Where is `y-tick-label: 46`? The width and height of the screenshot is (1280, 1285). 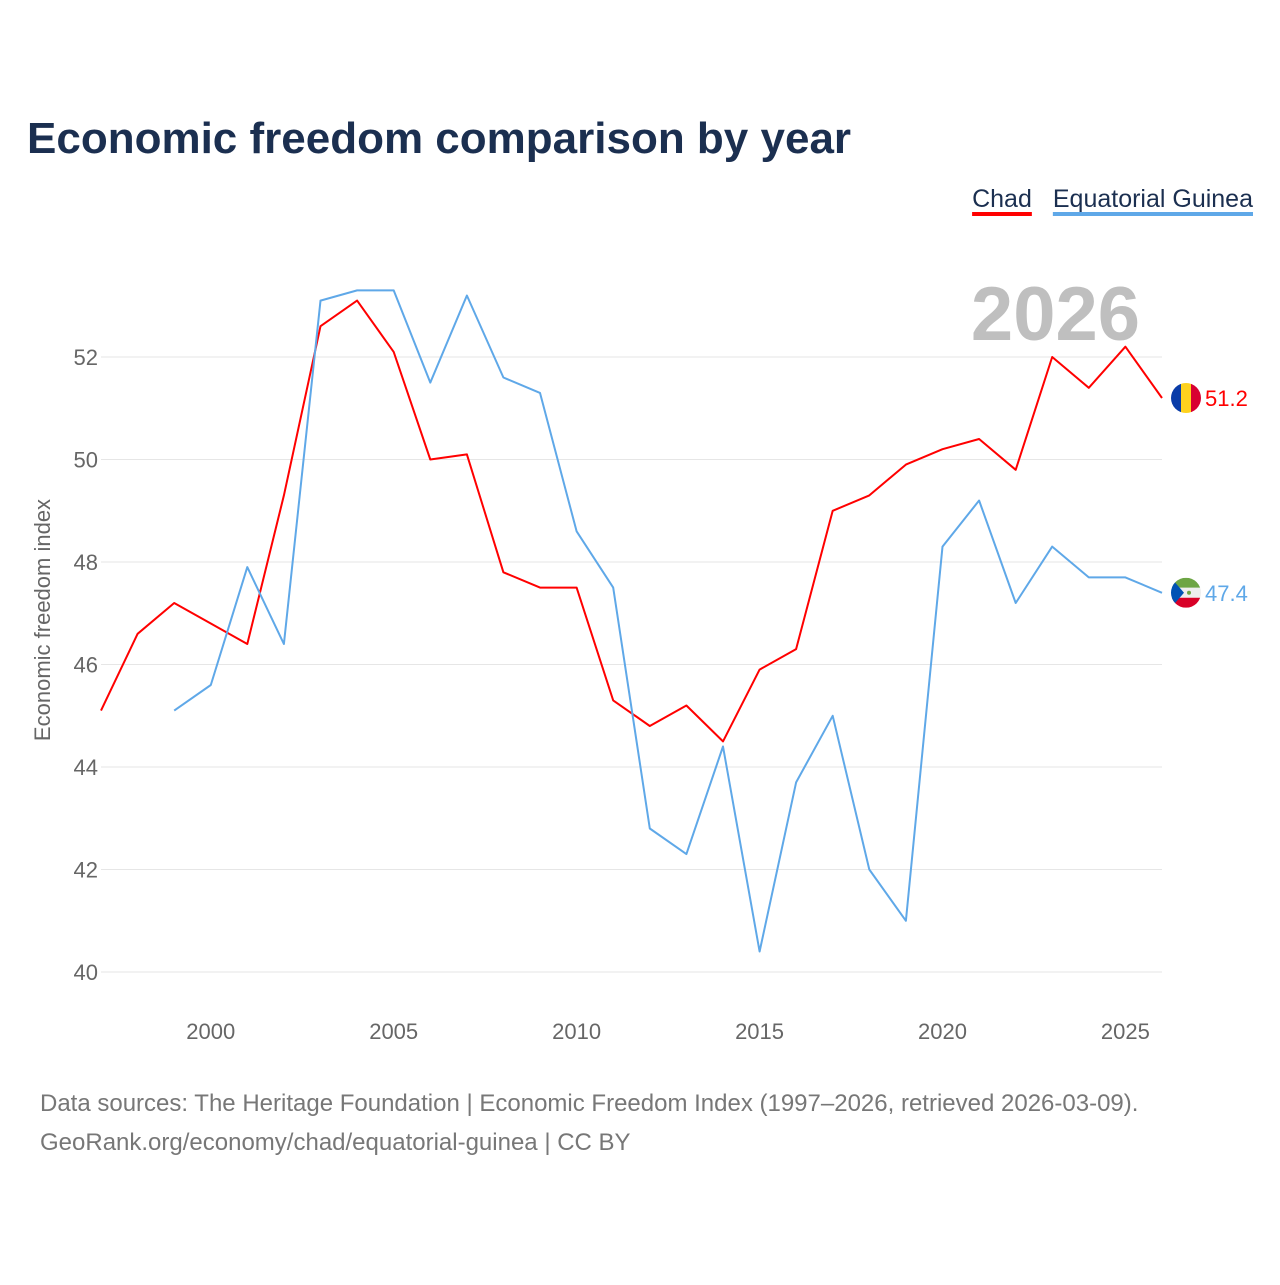
y-tick-label: 46 is located at coordinates (86, 665).